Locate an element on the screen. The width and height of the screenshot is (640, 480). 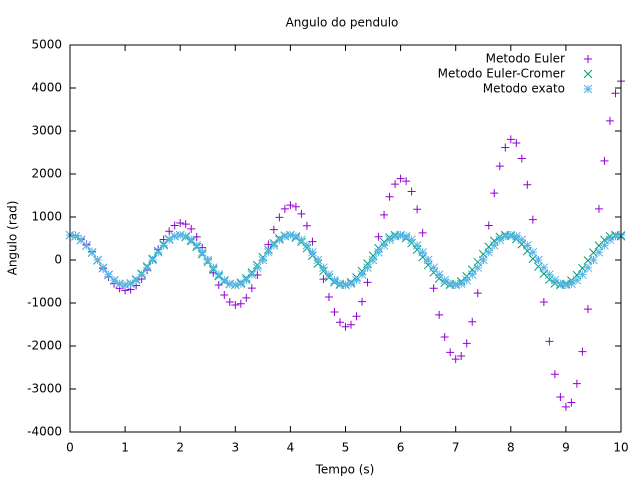
x-tick-label: 0 is located at coordinates (70, 448).